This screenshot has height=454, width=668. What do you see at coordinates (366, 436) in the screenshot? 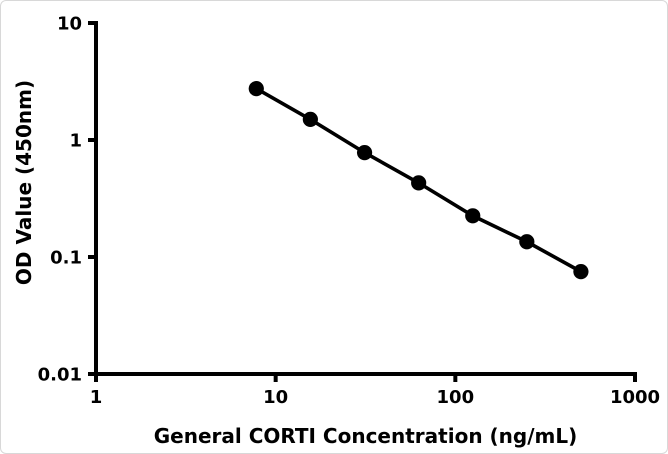
I see `x-axis-title: General CORTI Concentration (ng/mL)` at bounding box center [366, 436].